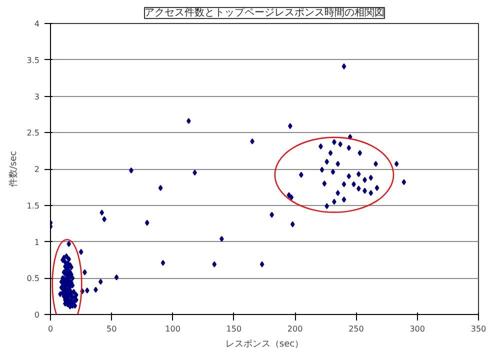 The image size is (500, 352). What do you see at coordinates (418, 329) in the screenshot?
I see `x-tick-label: 300` at bounding box center [418, 329].